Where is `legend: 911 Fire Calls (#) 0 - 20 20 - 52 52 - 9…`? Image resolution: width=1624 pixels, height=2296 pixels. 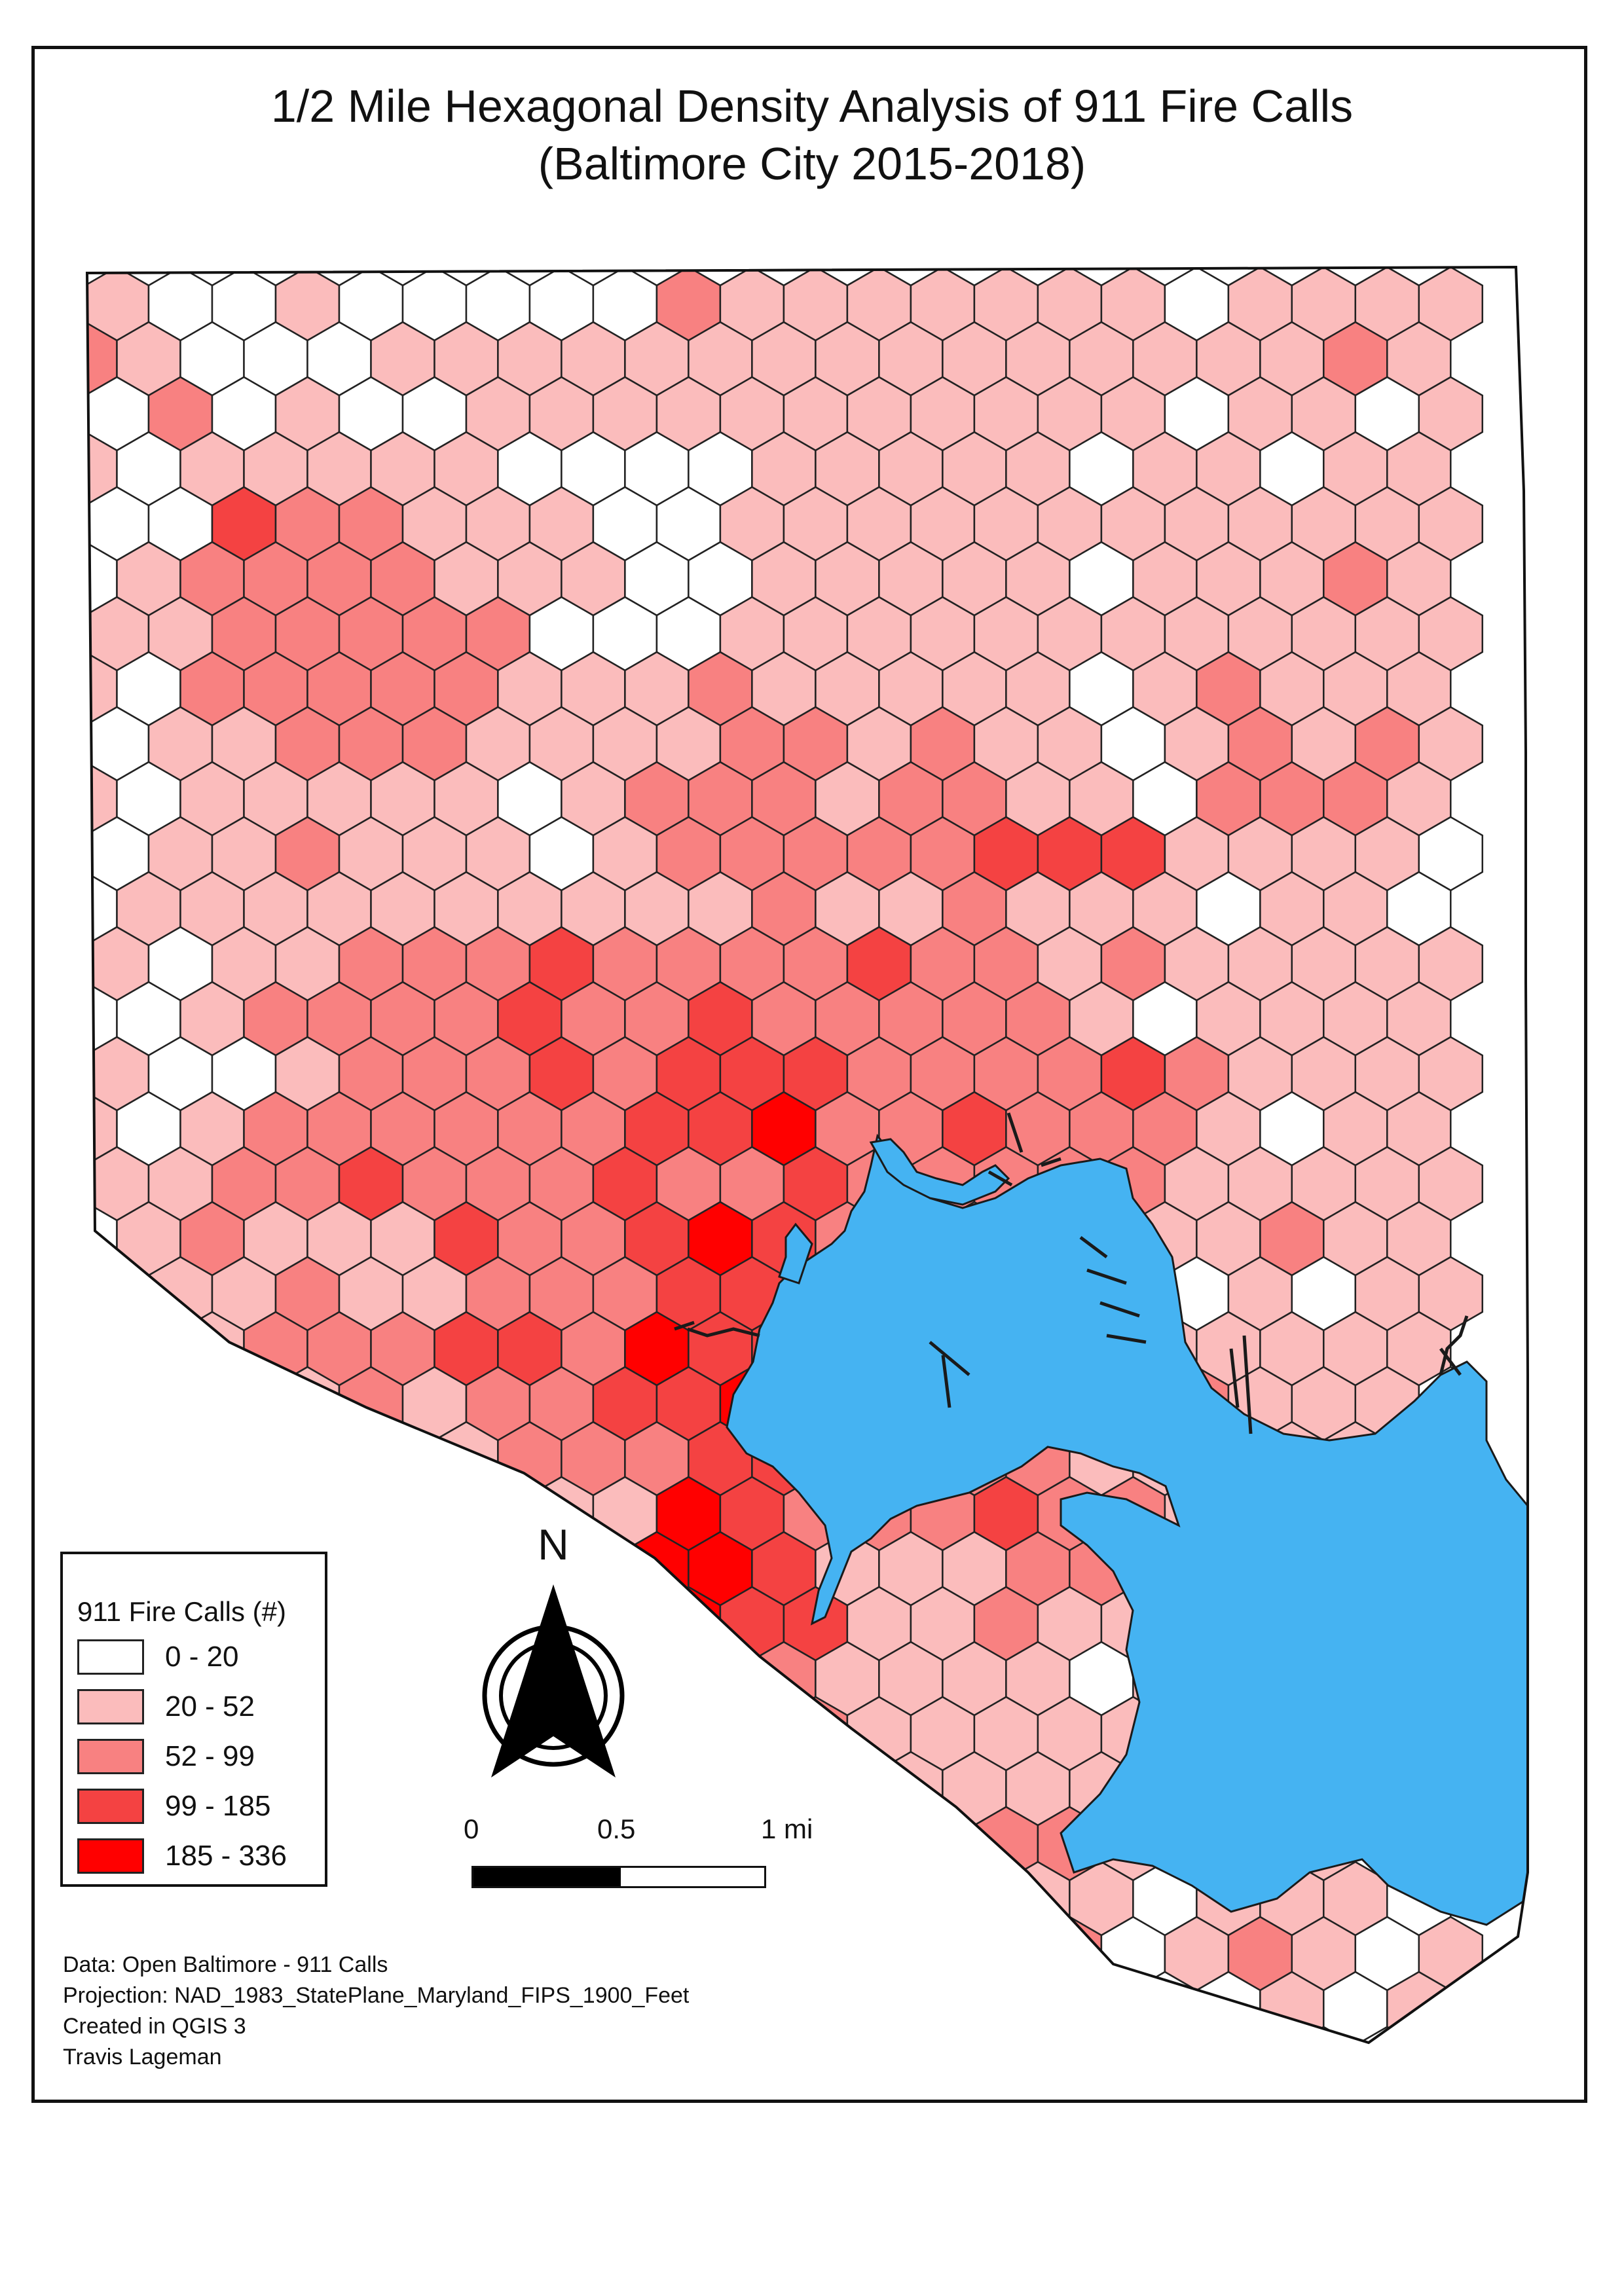
legend: 911 Fire Calls (#) 0 - 20 20 - 52 52 - 9… is located at coordinates (193, 1719).